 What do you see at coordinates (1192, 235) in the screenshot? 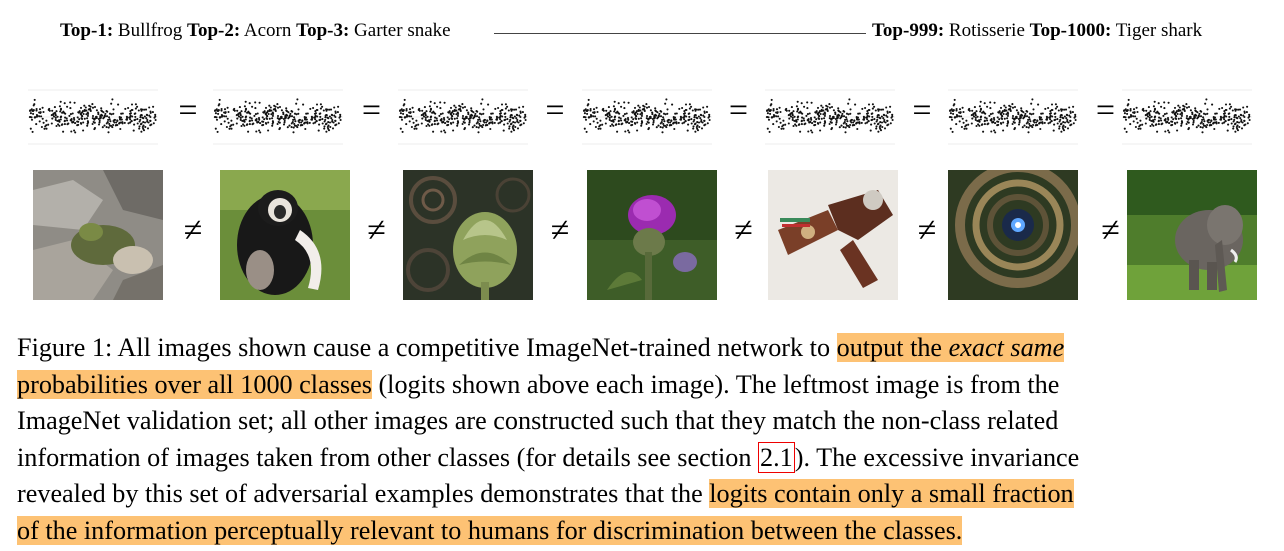
I see `elephant-image` at bounding box center [1192, 235].